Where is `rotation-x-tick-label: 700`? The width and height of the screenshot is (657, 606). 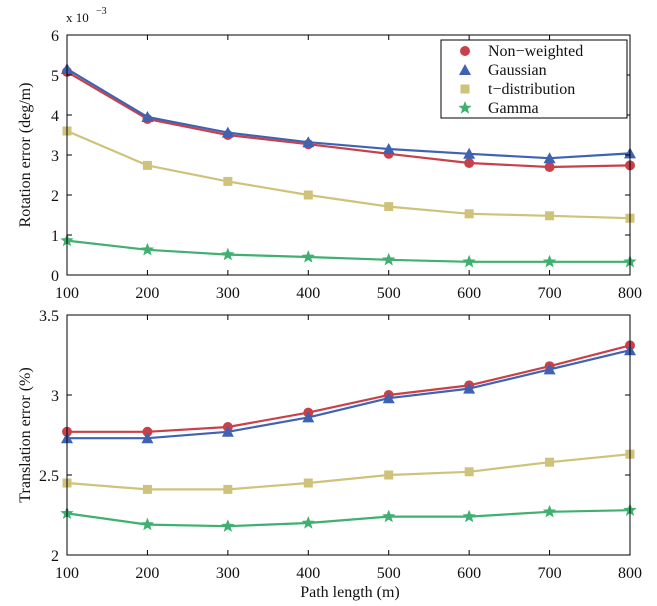 rotation-x-tick-label: 700 is located at coordinates (550, 293).